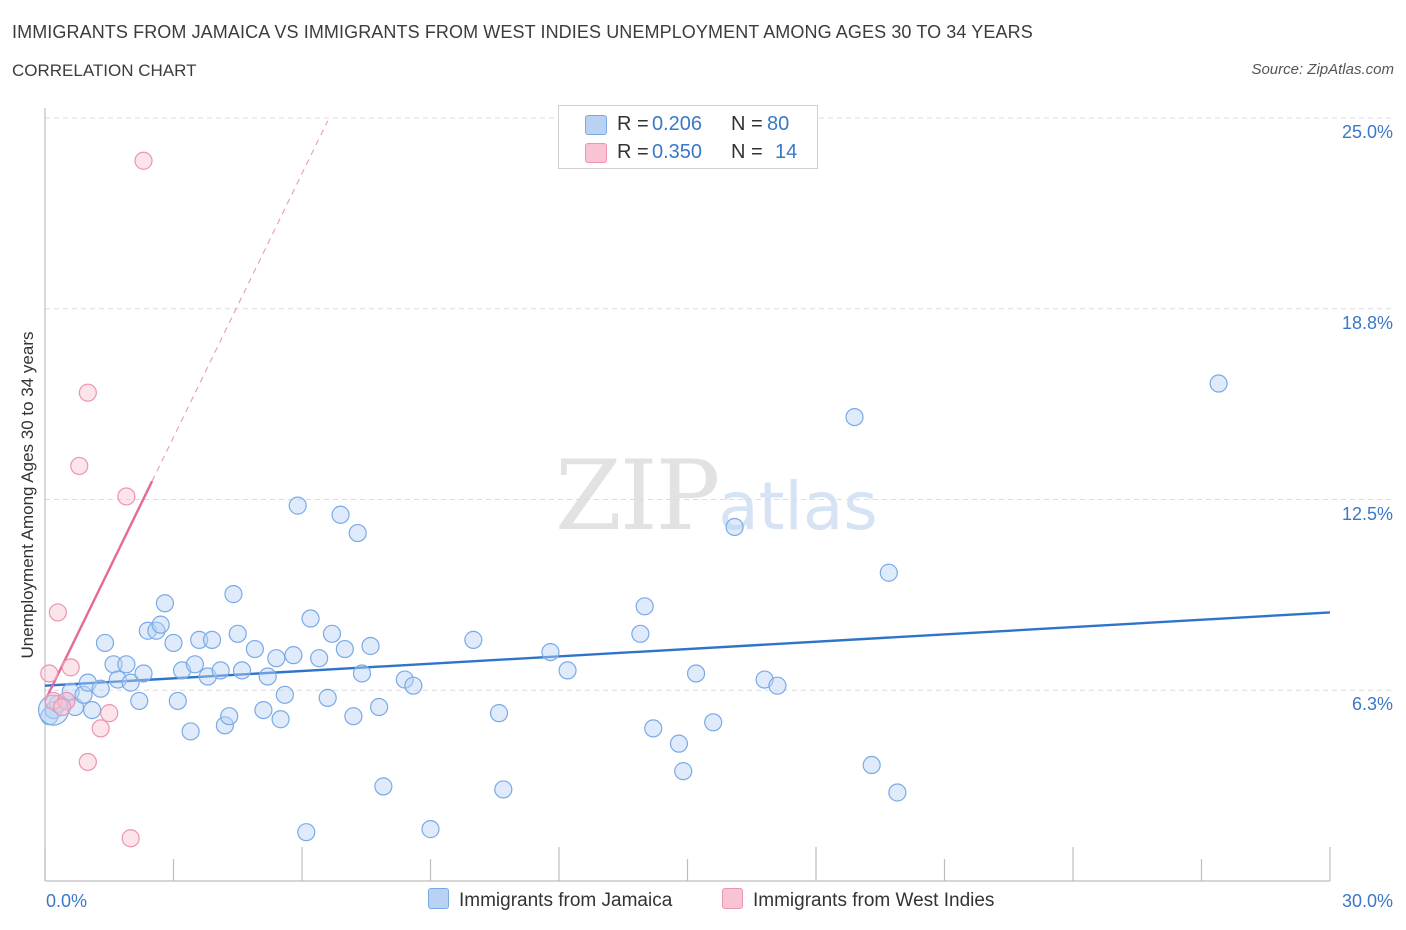 The width and height of the screenshot is (1406, 930). I want to click on r-value-jamaica: 0.206, so click(677, 124).